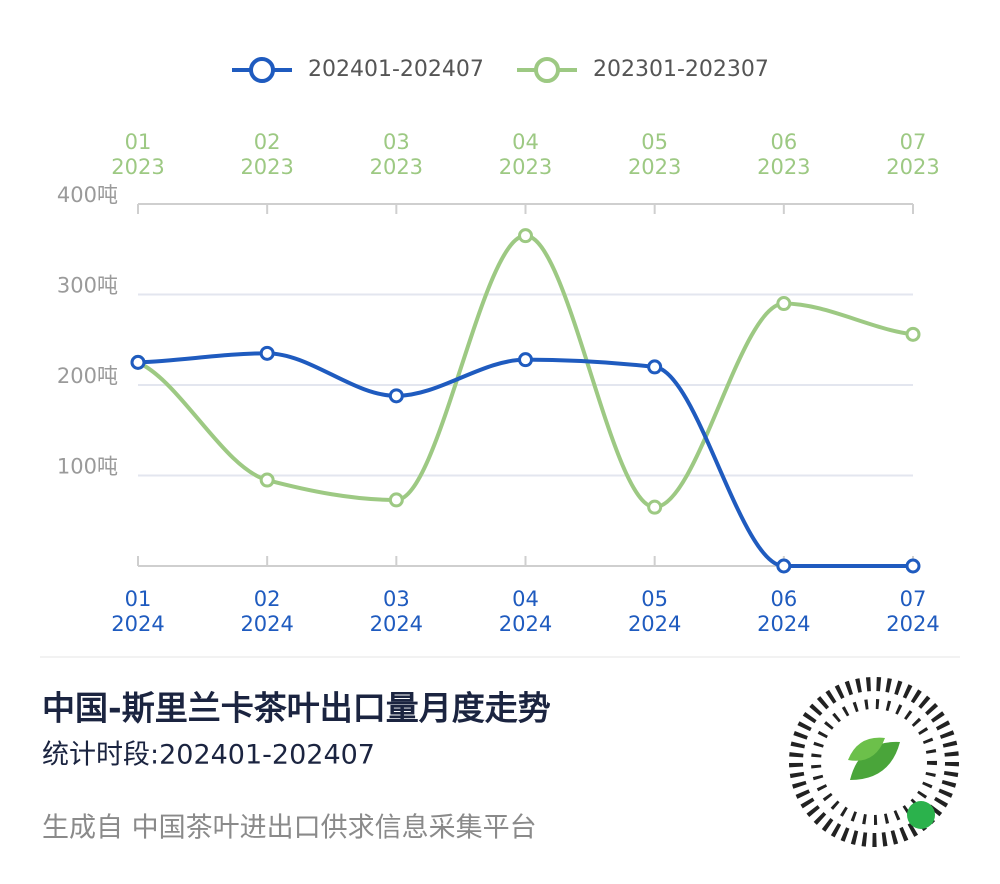  I want to click on card-title: 中国-斯里兰卡茶叶出口量月度走势, so click(296, 708).